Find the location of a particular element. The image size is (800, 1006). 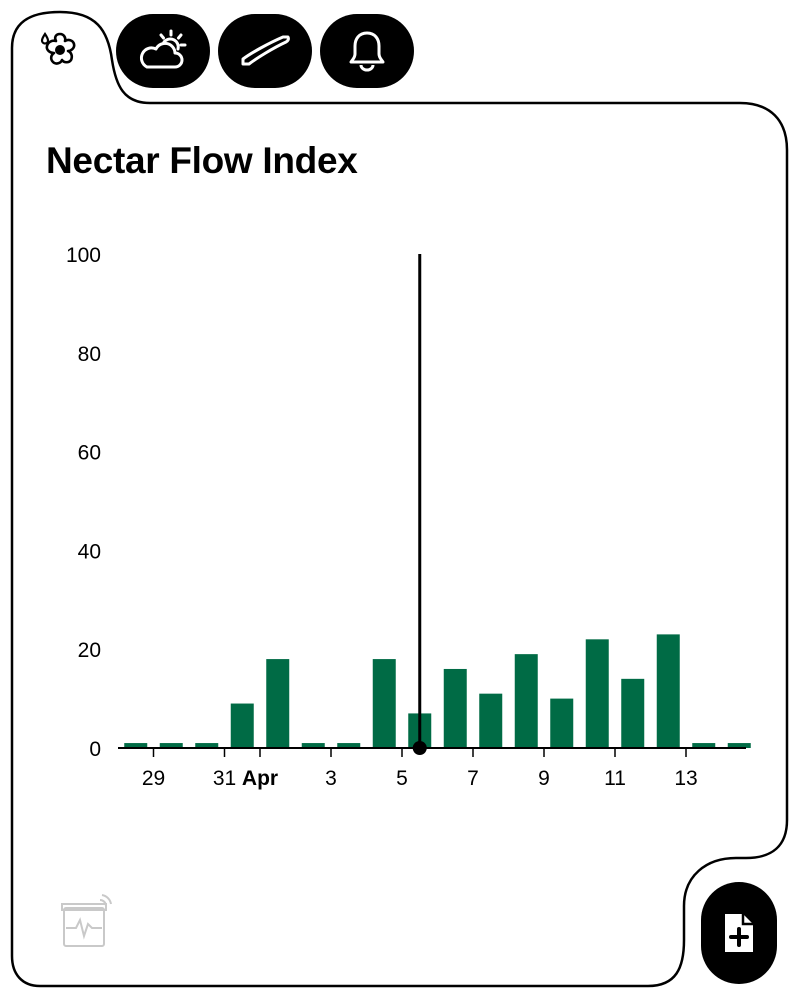

bell-icon is located at coordinates (367, 51).